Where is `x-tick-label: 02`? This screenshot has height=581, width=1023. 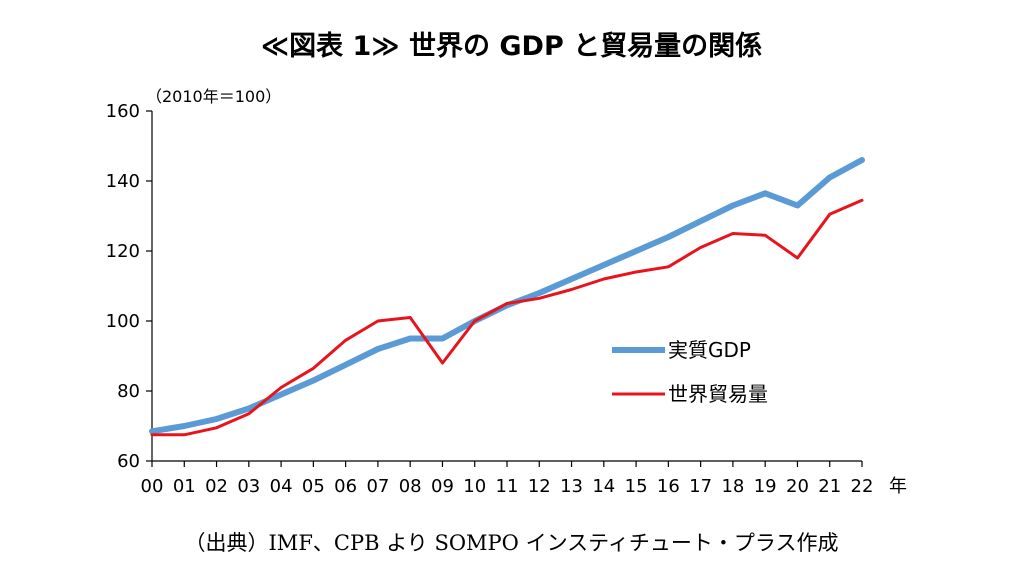
x-tick-label: 02 is located at coordinates (216, 486).